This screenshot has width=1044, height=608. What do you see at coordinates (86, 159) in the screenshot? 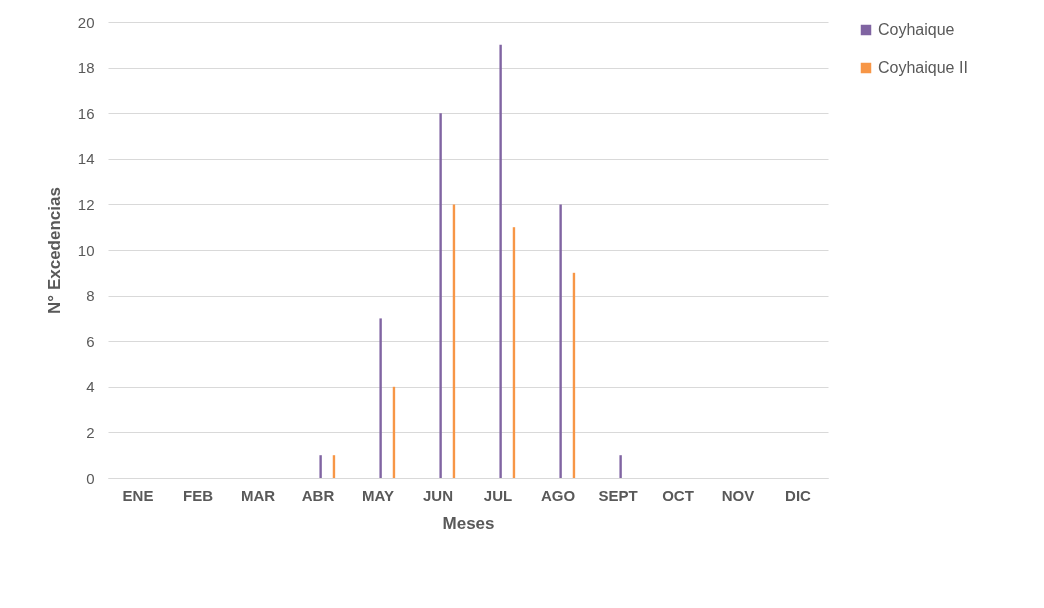
I see `y-tick-label: 14` at bounding box center [86, 159].